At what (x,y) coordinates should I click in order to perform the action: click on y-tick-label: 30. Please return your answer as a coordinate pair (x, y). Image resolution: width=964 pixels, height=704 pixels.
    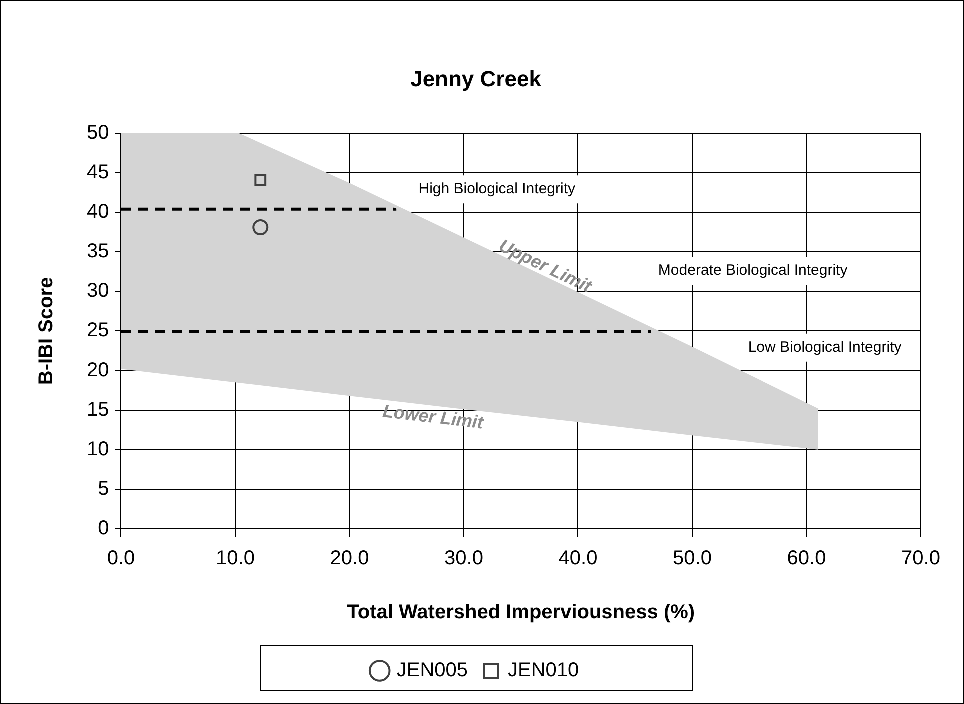
    Looking at the image, I should click on (98, 291).